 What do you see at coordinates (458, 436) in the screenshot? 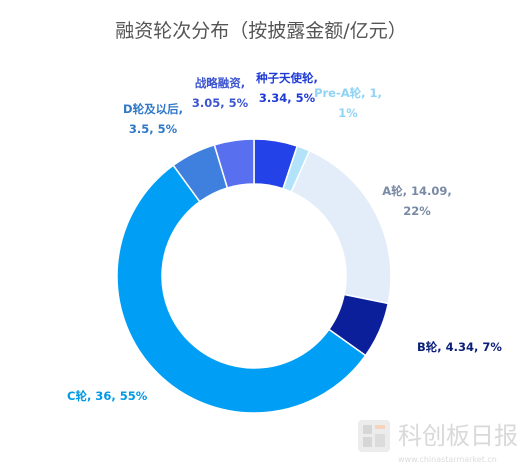
I see `watermark-name: 科创板日报` at bounding box center [458, 436].